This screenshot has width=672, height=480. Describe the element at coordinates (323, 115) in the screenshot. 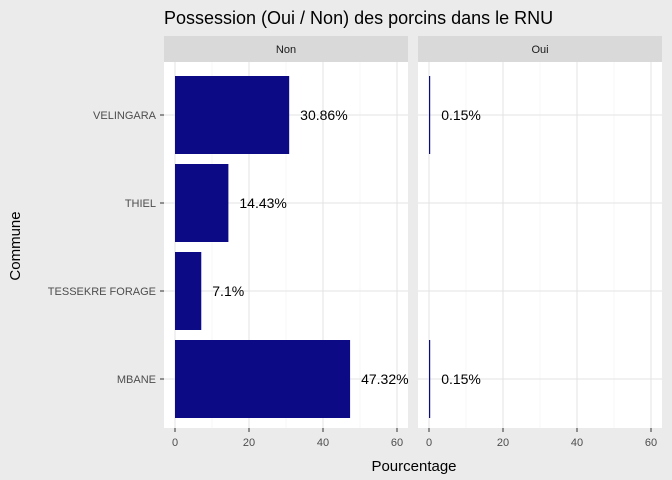

I see `data-label: 30.86%` at that location.